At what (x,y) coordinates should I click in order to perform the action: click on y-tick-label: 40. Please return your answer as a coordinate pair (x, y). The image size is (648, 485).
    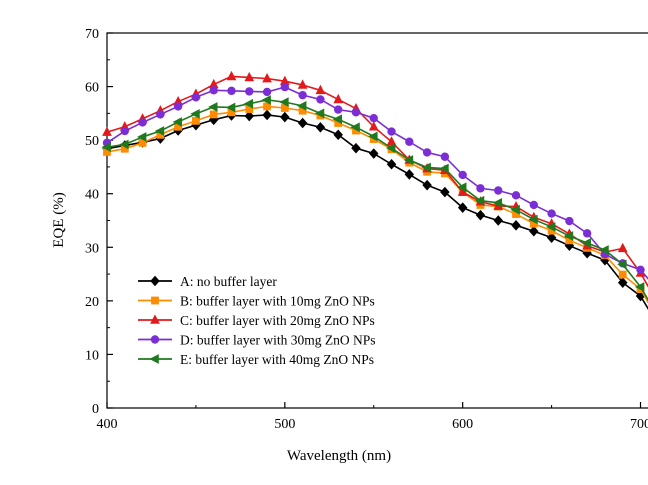
    Looking at the image, I should click on (92, 195).